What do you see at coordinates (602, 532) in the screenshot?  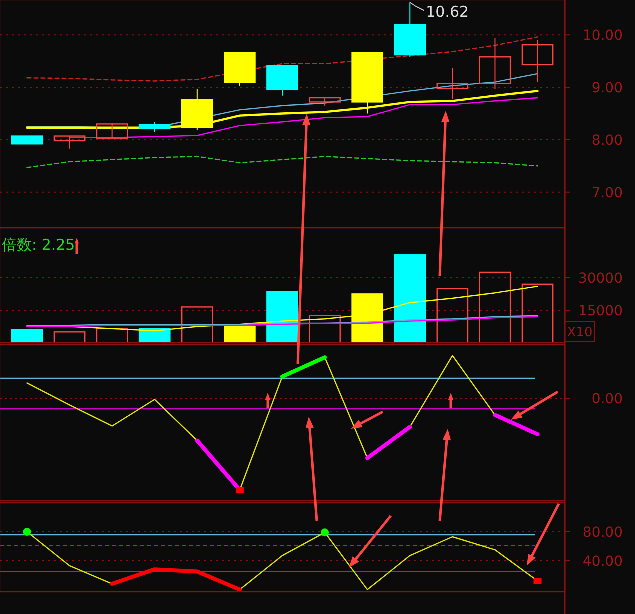 I see `y-tick-label: 80.00` at bounding box center [602, 532].